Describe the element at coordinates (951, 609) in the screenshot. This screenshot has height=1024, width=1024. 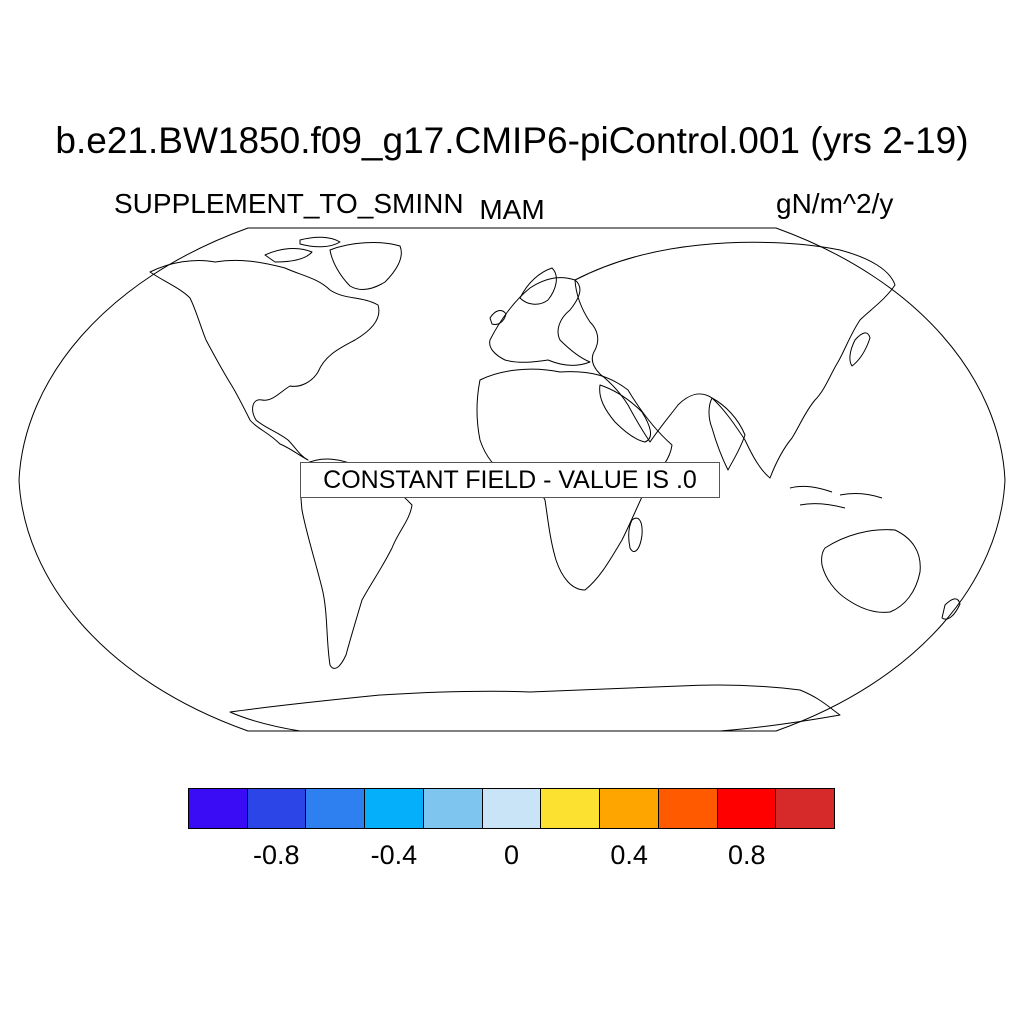
I see `coastline-new-zealand` at that location.